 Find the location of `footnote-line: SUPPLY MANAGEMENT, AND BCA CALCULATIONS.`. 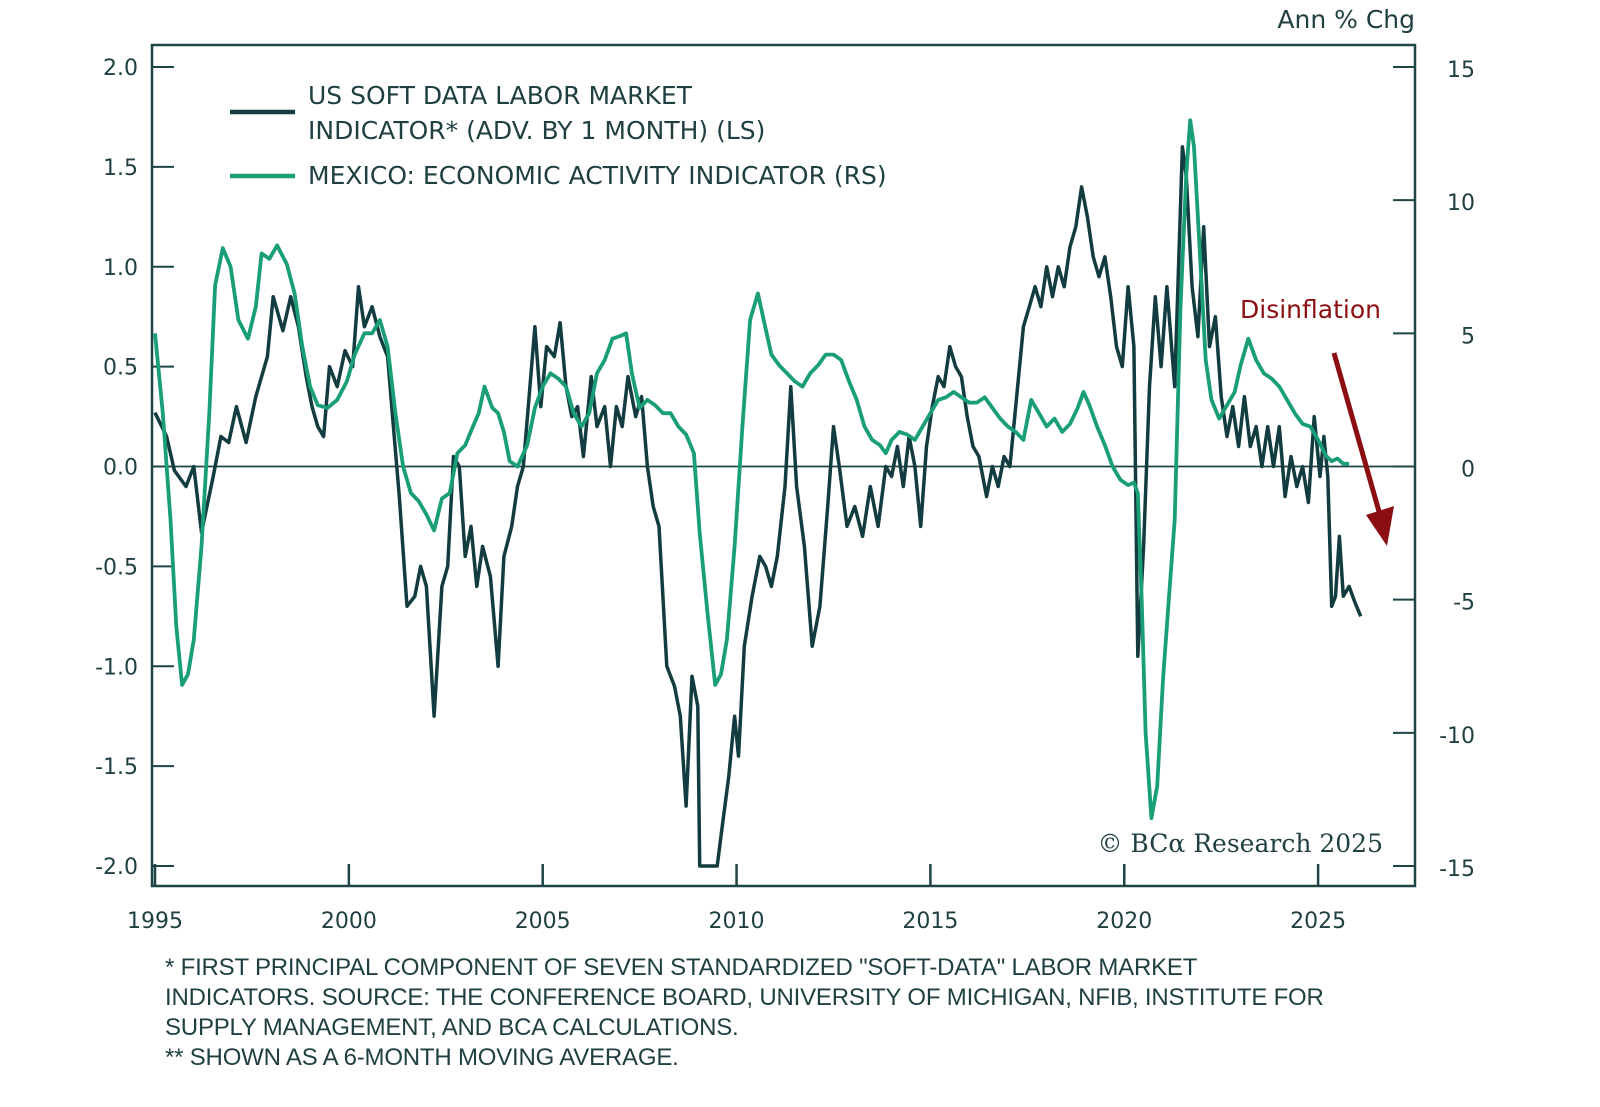

footnote-line: SUPPLY MANAGEMENT, AND BCA CALCULATIONS. is located at coordinates (452, 1027).